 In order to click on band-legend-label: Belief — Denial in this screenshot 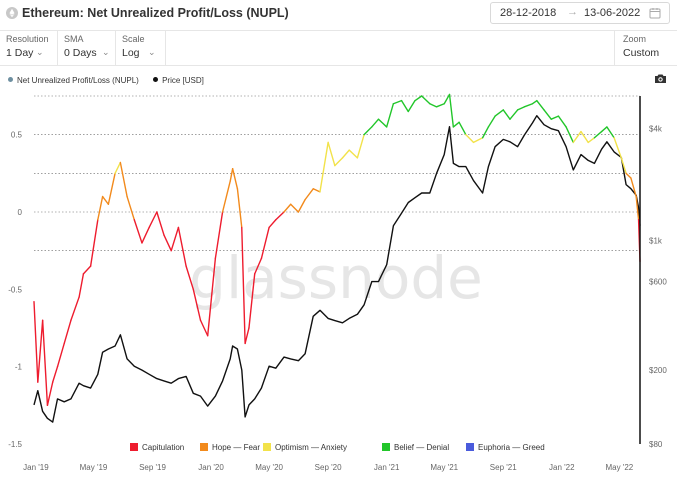, I will do `click(421, 447)`.